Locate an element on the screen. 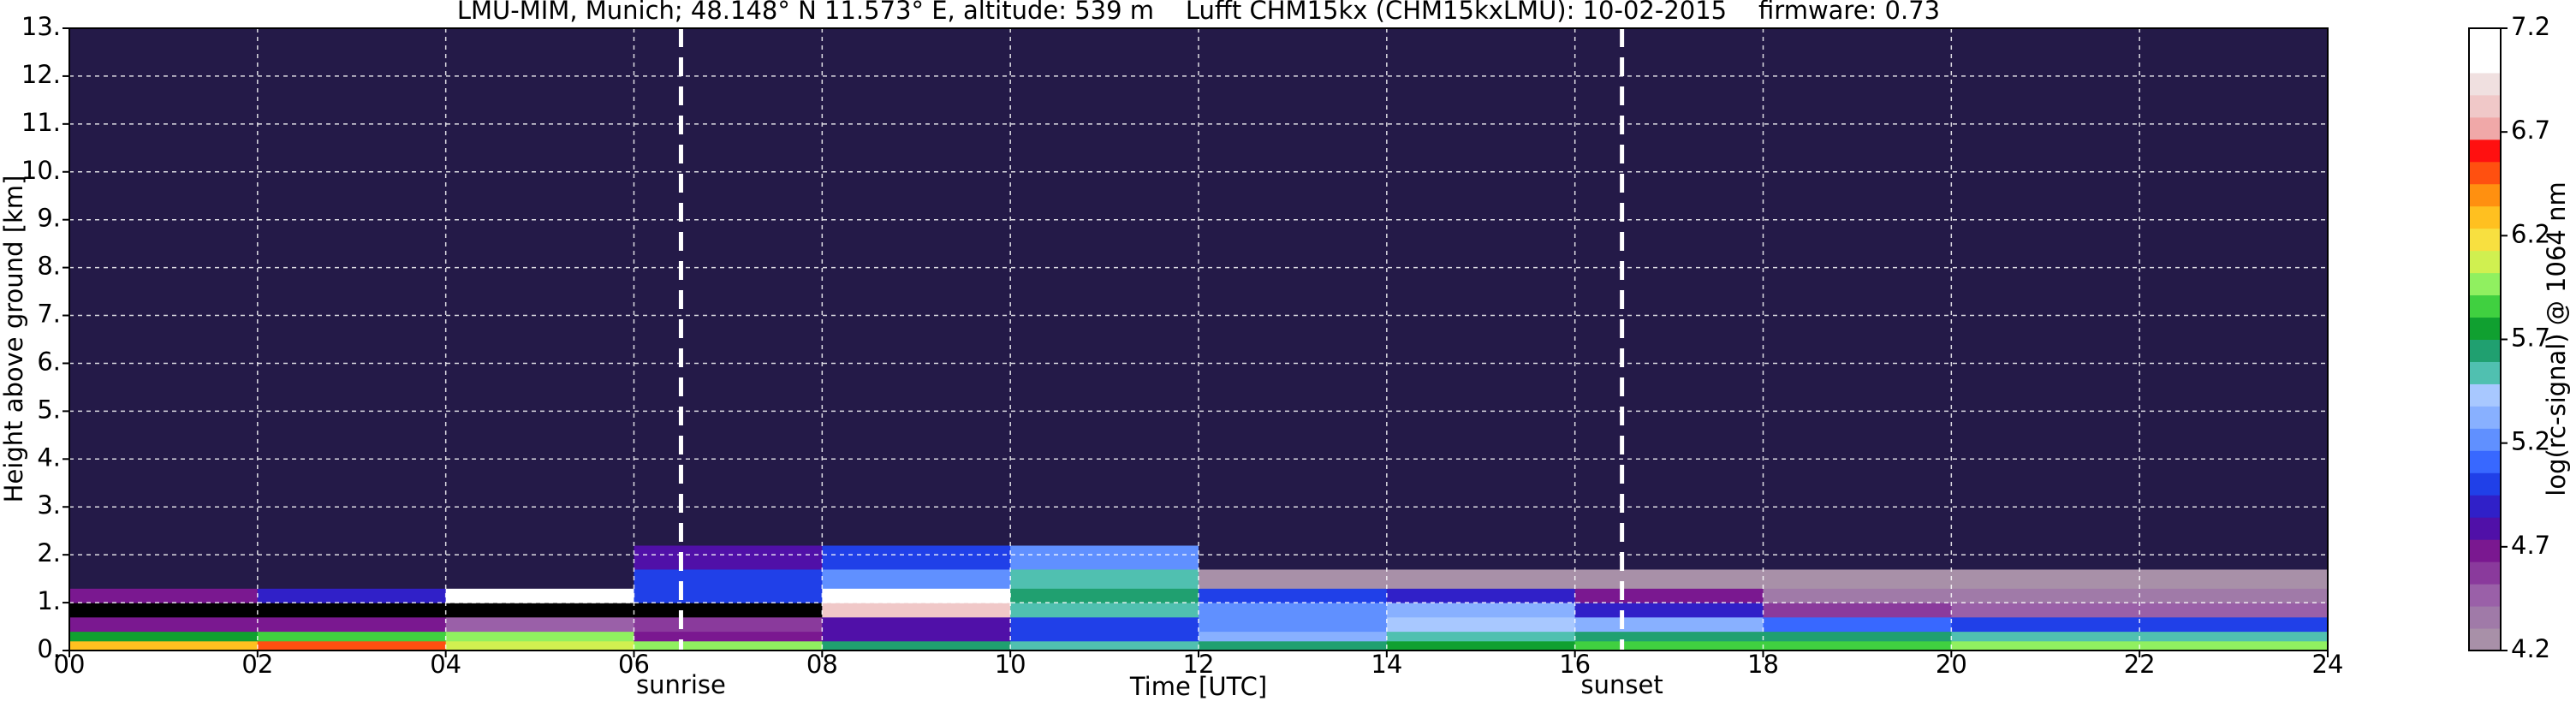 The width and height of the screenshot is (2576, 707). y-tick-label: 5. is located at coordinates (49, 409).